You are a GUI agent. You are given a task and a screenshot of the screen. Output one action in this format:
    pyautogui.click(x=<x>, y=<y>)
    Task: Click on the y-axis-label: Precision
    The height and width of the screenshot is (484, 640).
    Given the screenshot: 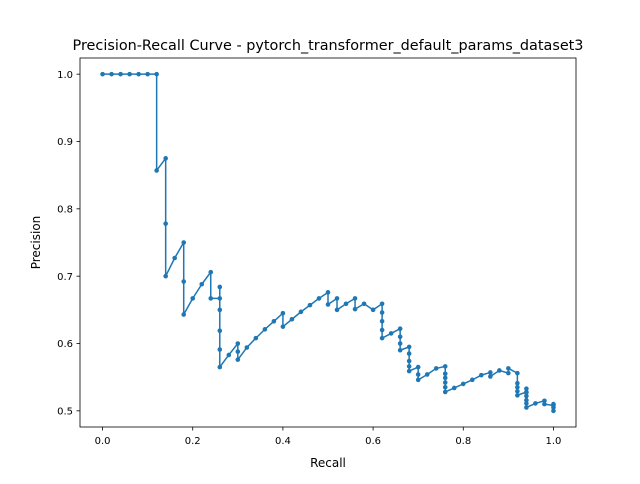 What is the action you would take?
    pyautogui.click(x=36, y=243)
    